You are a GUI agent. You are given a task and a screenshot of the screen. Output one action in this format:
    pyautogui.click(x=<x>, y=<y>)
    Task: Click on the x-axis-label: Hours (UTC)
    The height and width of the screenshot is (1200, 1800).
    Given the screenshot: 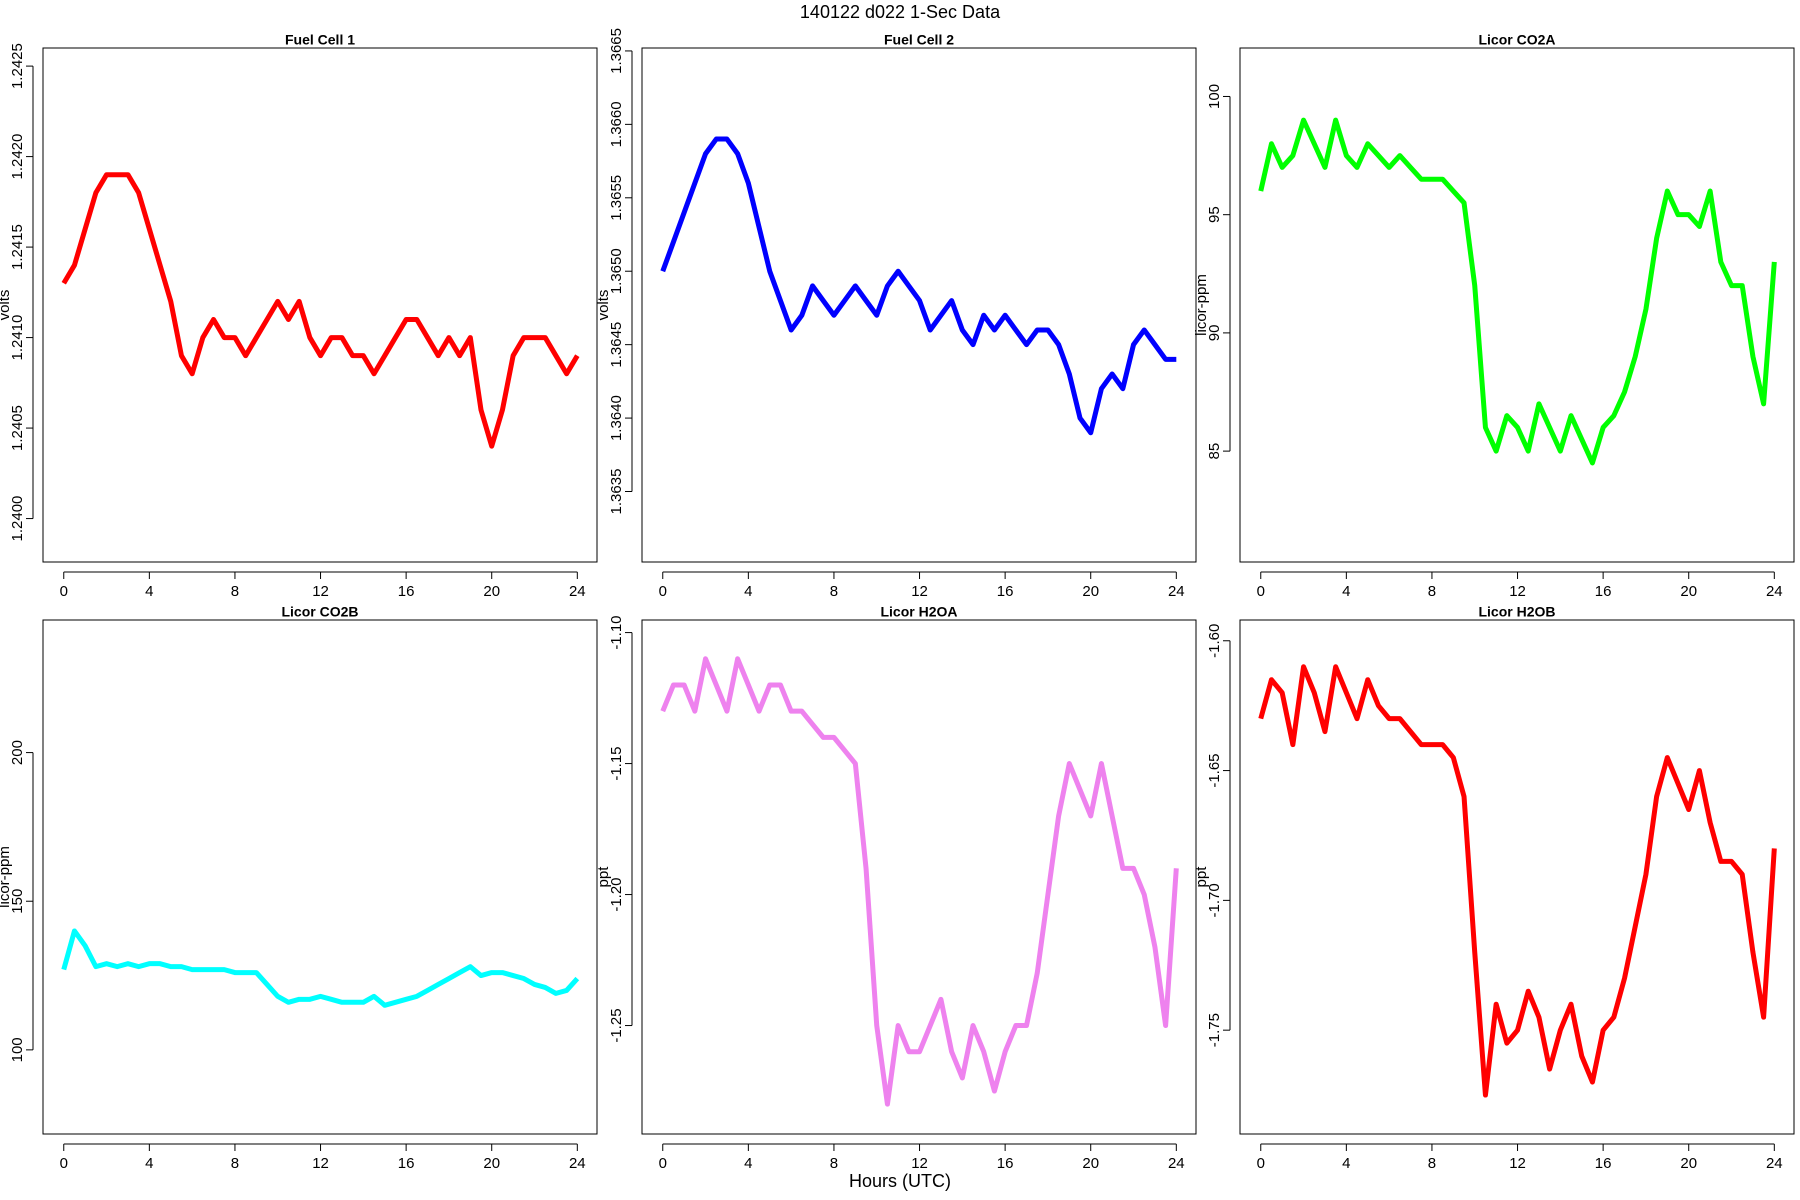 What is the action you would take?
    pyautogui.click(x=900, y=1181)
    